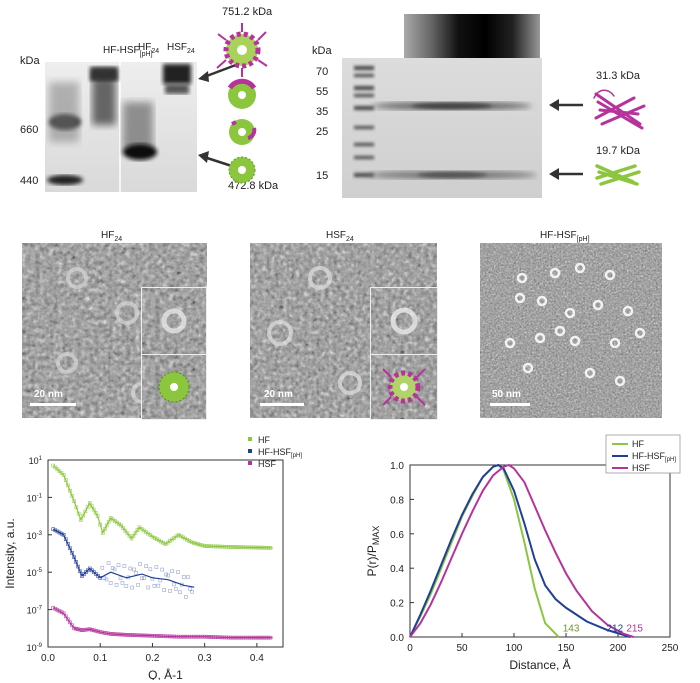 The height and width of the screenshot is (683, 700). What do you see at coordinates (30, 61) in the screenshot?
I see `native-gel-kda-label: kDa` at bounding box center [30, 61].